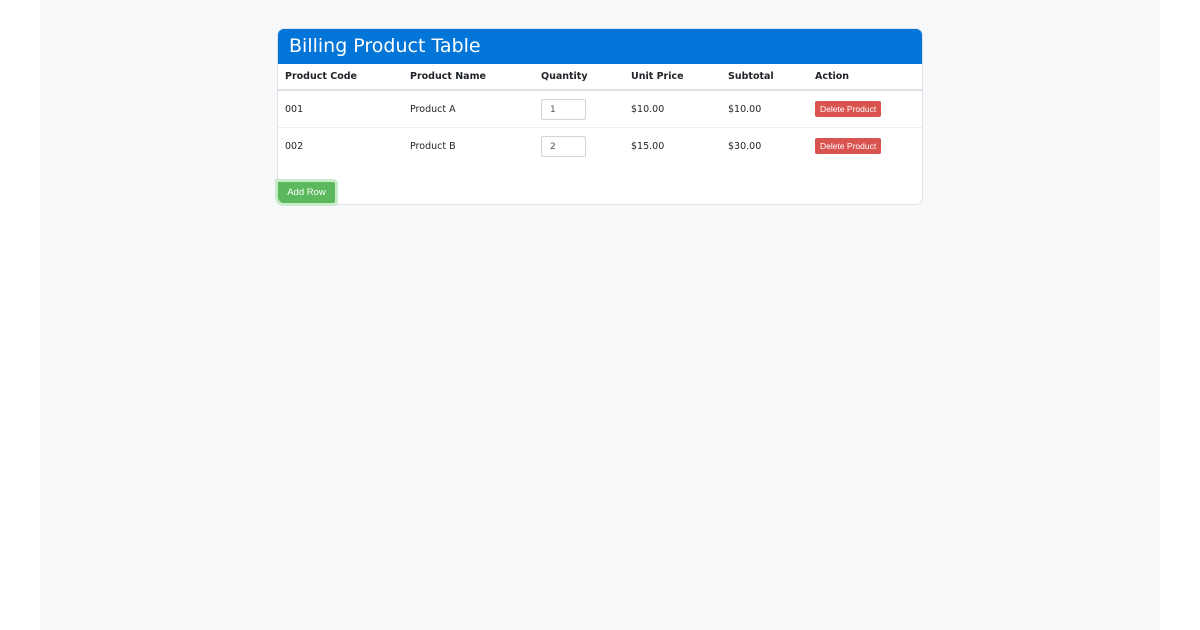  Describe the element at coordinates (433, 146) in the screenshot. I see `table-cell: Product B` at that location.